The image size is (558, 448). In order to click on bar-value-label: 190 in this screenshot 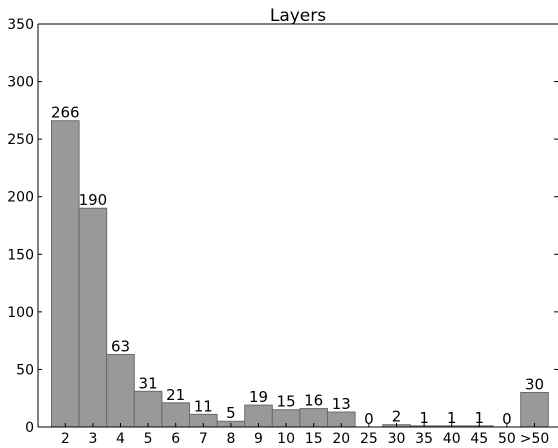, I will do `click(93, 200)`.